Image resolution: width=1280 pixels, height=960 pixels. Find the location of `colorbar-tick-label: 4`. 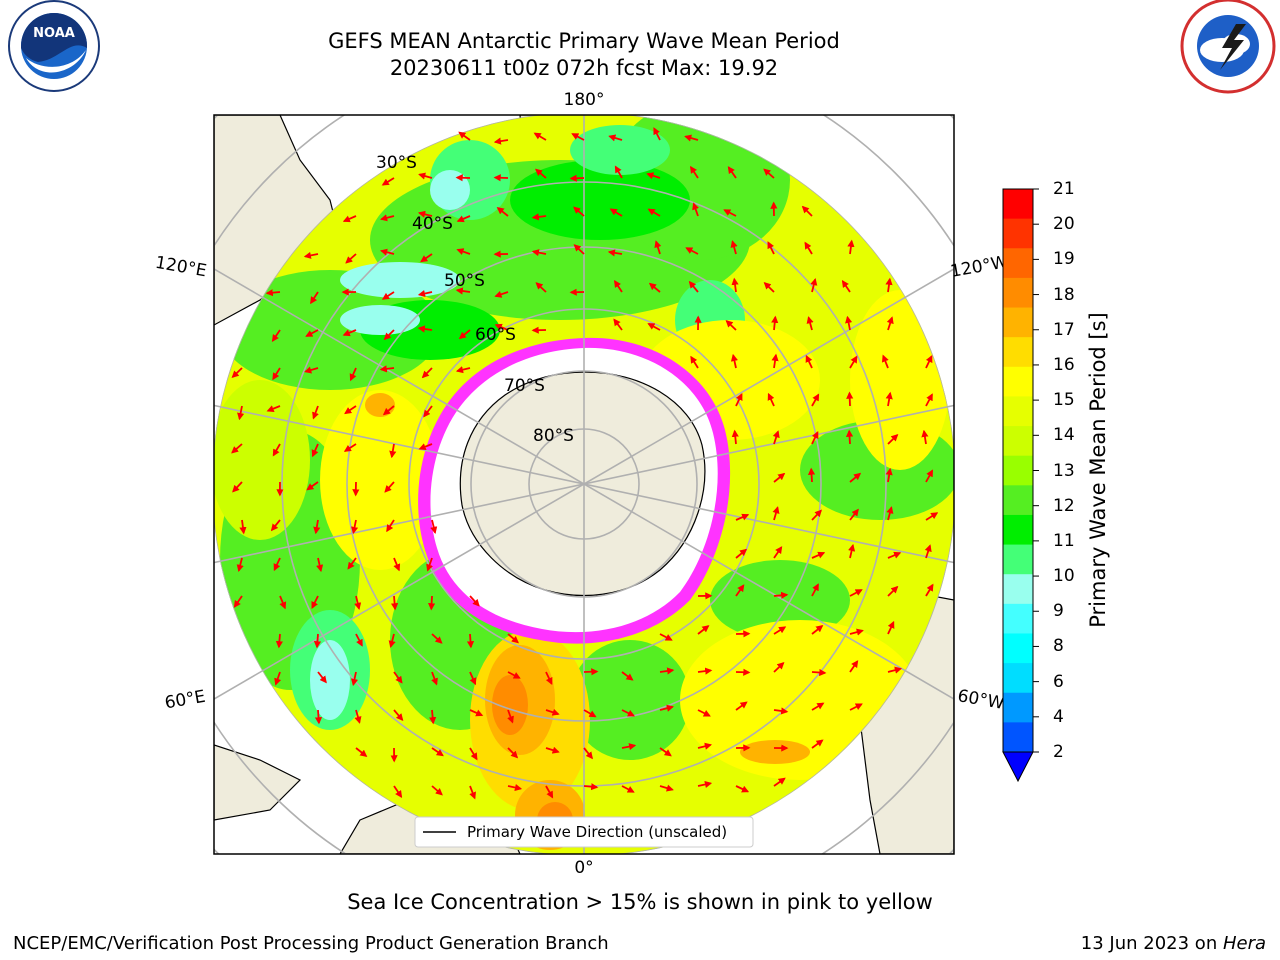

colorbar-tick-label: 4 is located at coordinates (1058, 716).